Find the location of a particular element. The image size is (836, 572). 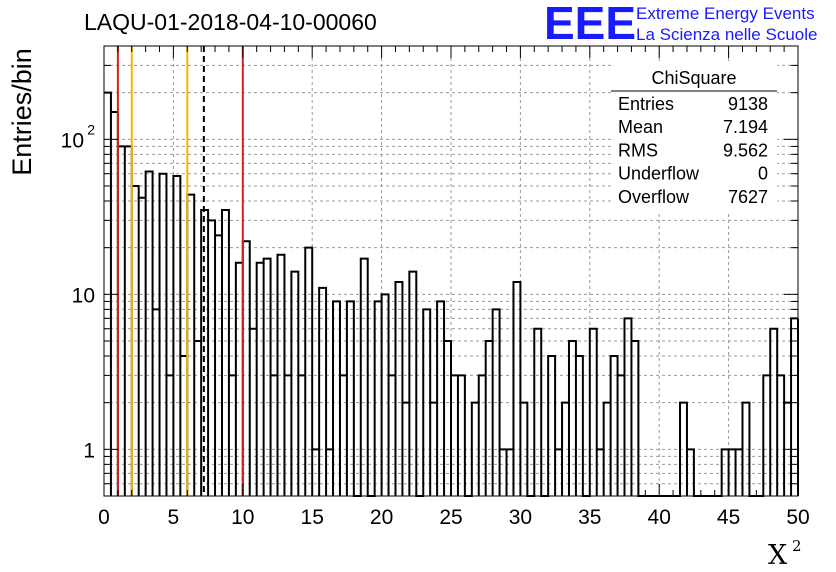

y-tick-label: 10 is located at coordinates (83, 295).